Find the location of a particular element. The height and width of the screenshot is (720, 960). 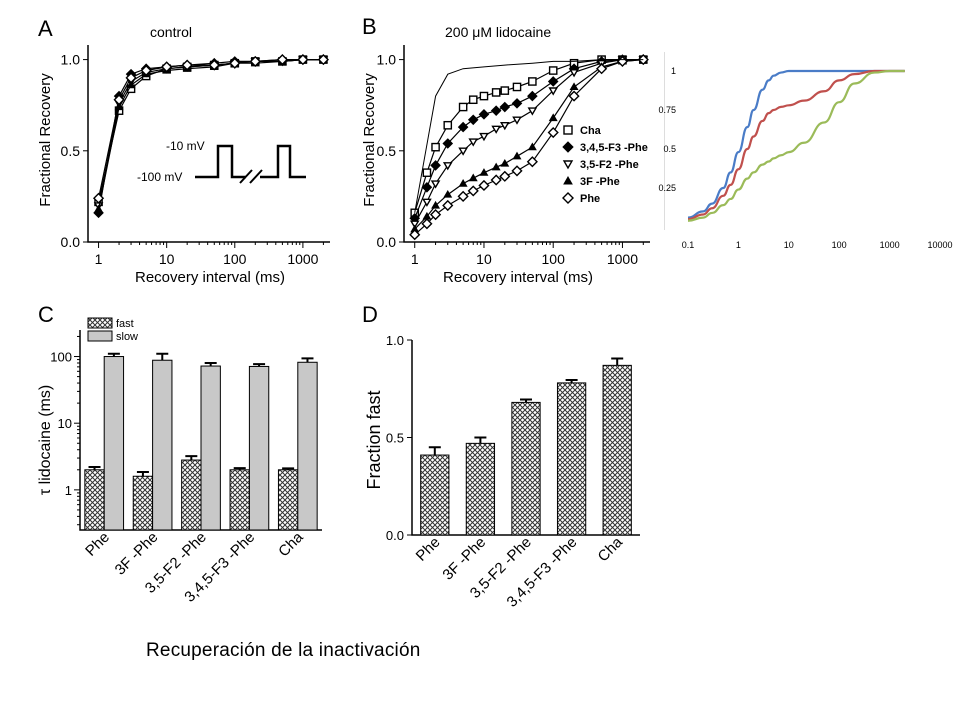

panel-b-legend: Cha 3,4,5-F3 -Phe 3,5-F2 -Phe 3F -Phe Phe is located at coordinates (605, 165).